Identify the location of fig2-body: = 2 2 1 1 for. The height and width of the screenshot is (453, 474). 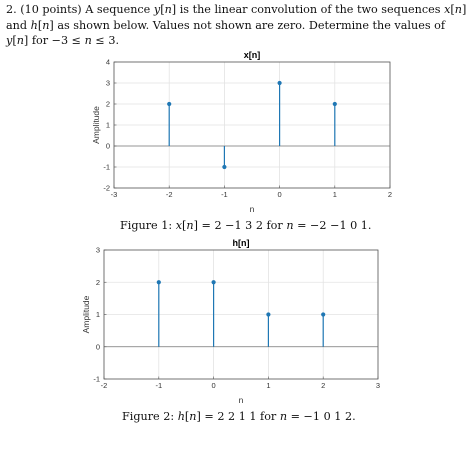
(240, 416).